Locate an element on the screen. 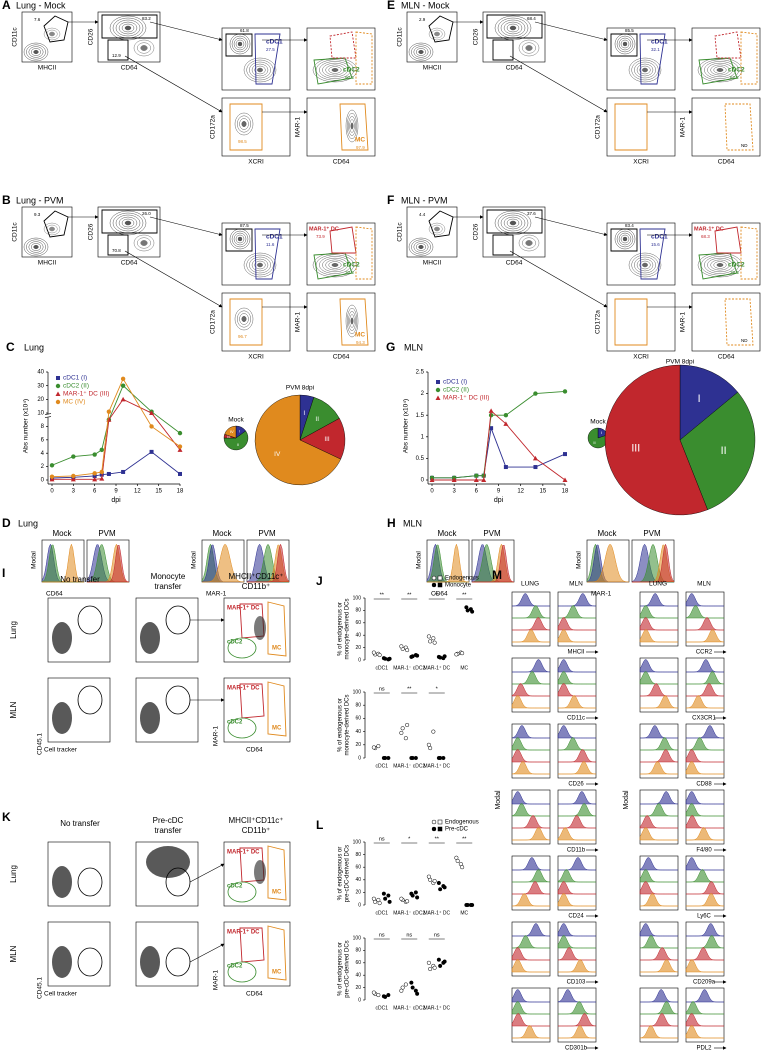 The width and height of the screenshot is (761, 1056). column-header: No transfer is located at coordinates (80, 579).